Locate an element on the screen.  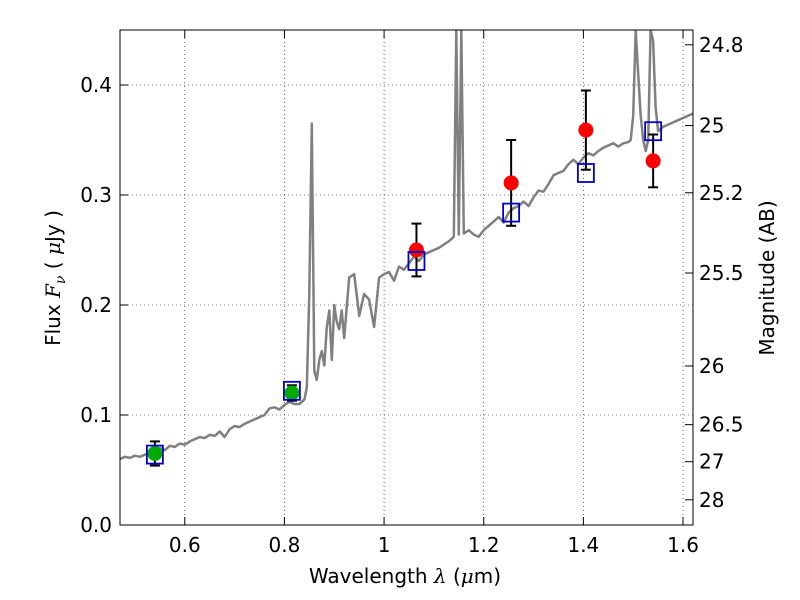
magnitude-tick-label: 24.8 is located at coordinates (721, 45).